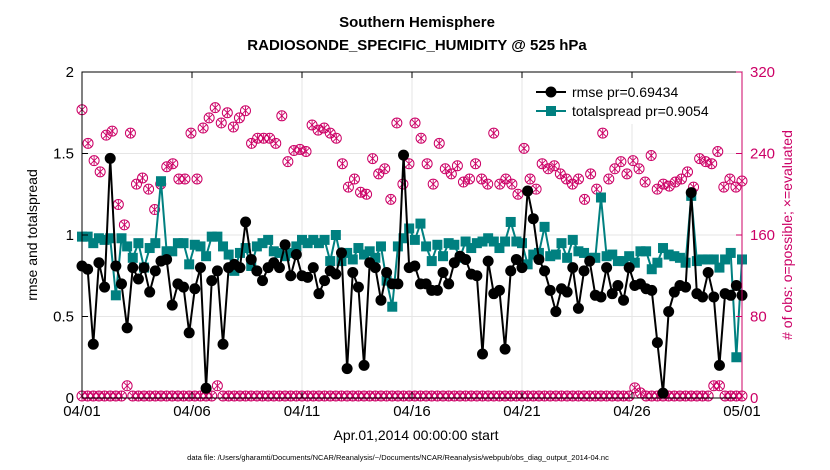 The image size is (830, 470). Describe the element at coordinates (417, 45) in the screenshot. I see `chart-subtitle: RADIOSONDE_SPECIFIC_HUMIDITY @ 525 hPa` at that location.